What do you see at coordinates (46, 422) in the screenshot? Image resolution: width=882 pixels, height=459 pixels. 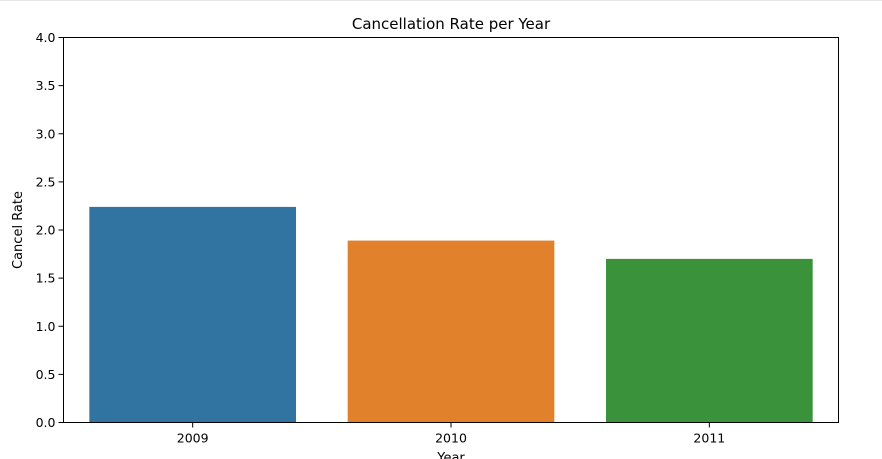 I see `y-tick-label: 0.0` at bounding box center [46, 422].